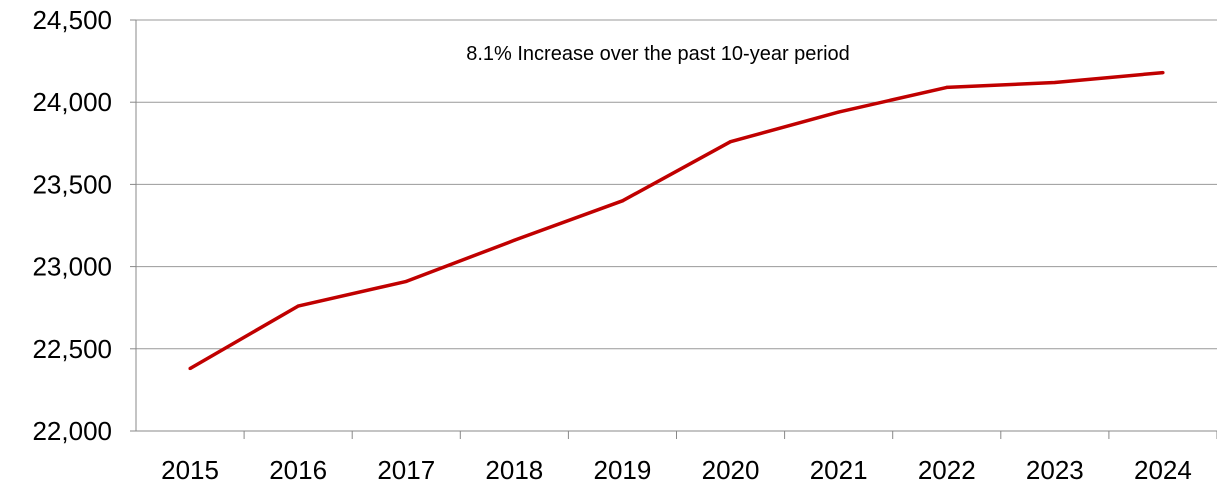  What do you see at coordinates (72, 102) in the screenshot?
I see `y-tick-label: 24,000` at bounding box center [72, 102].